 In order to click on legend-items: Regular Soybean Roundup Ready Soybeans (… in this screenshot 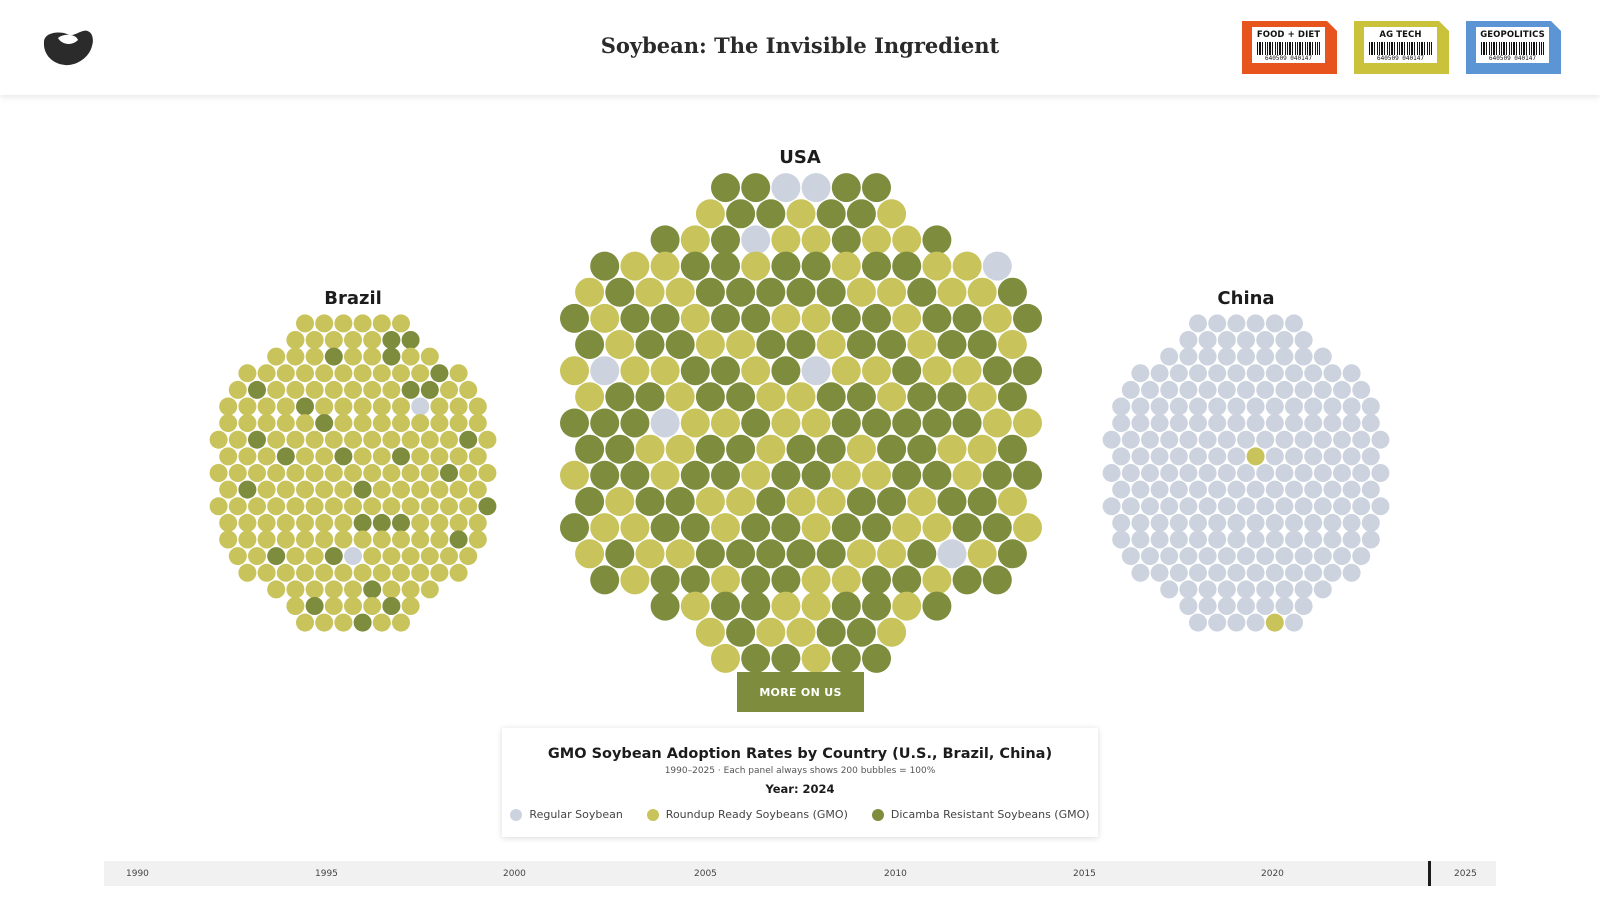, I will do `click(800, 814)`.